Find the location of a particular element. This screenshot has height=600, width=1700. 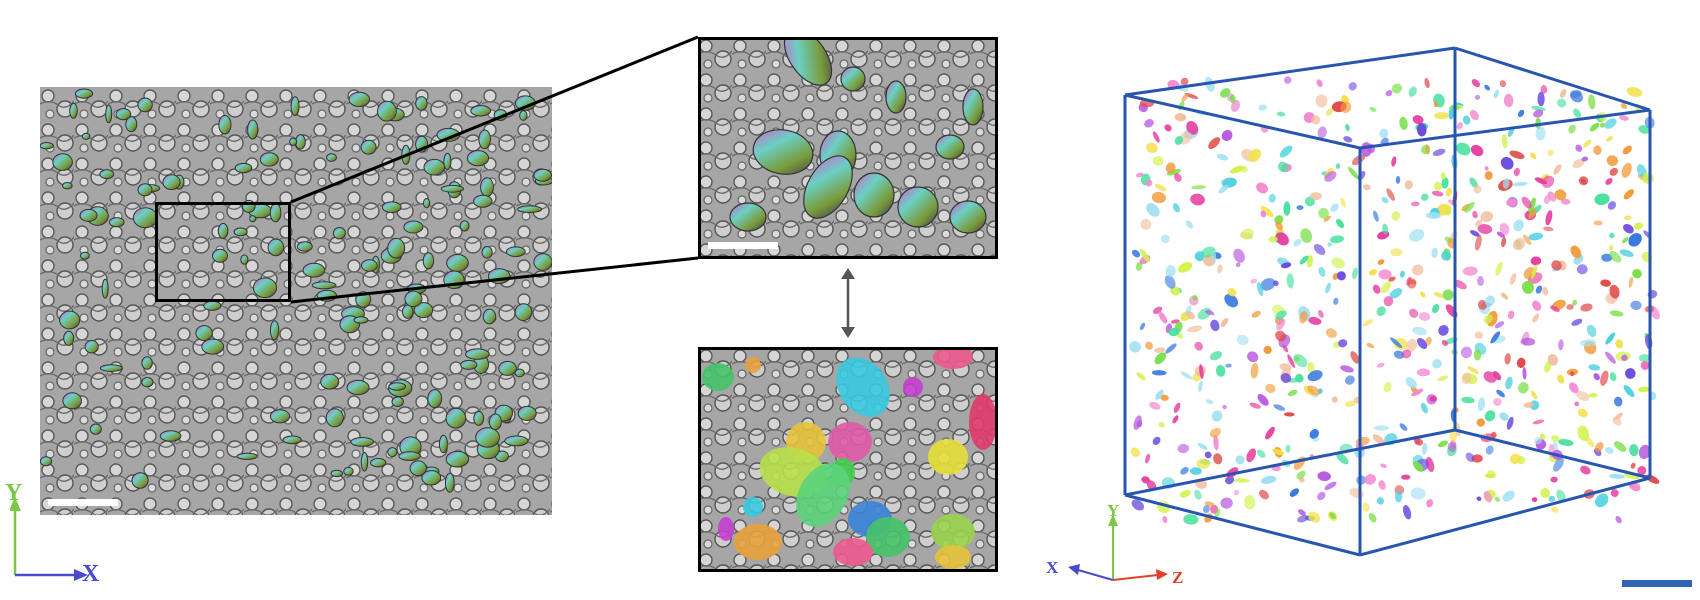

zoom-inset-segmentation is located at coordinates (848, 459).